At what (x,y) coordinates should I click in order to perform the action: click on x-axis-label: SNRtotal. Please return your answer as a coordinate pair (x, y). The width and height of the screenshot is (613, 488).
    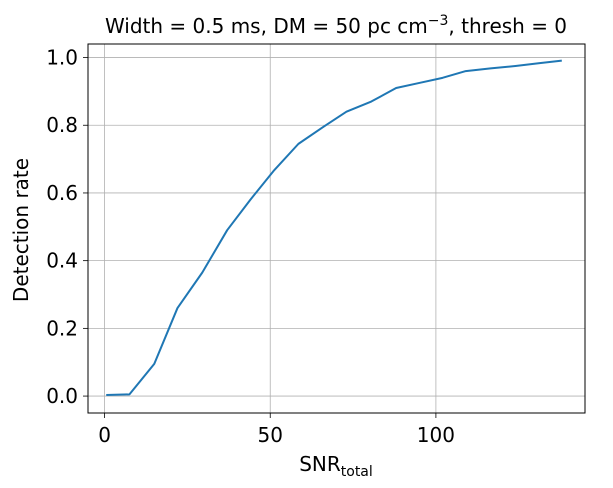
    Looking at the image, I should click on (336, 466).